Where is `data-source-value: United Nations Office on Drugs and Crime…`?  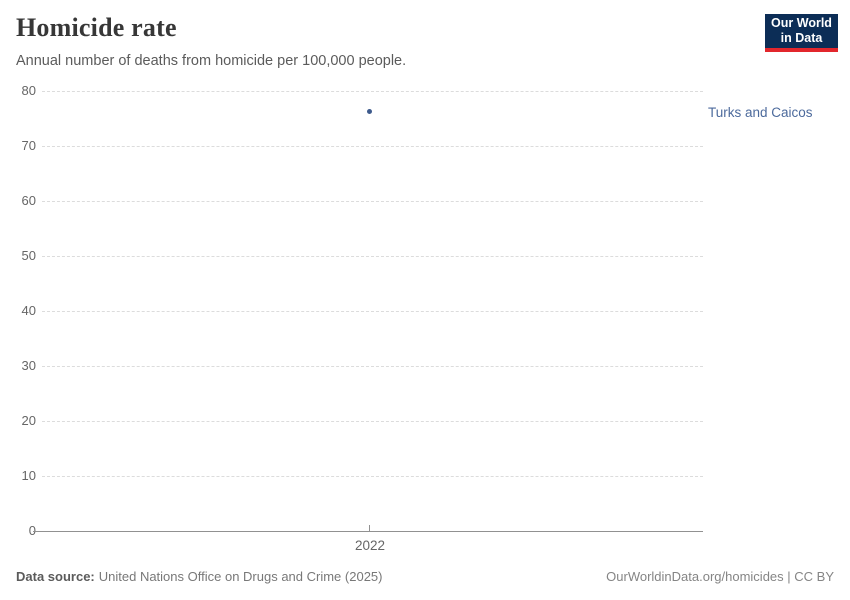
data-source-value: United Nations Office on Drugs and Crime… is located at coordinates (240, 576).